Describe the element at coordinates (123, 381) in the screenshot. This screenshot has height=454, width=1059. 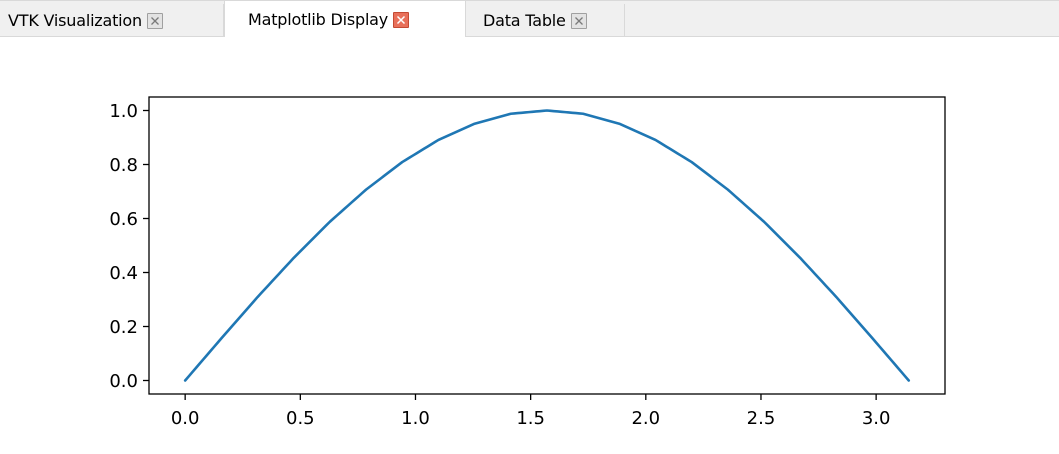
I see `y-tick-label: 0.0` at that location.